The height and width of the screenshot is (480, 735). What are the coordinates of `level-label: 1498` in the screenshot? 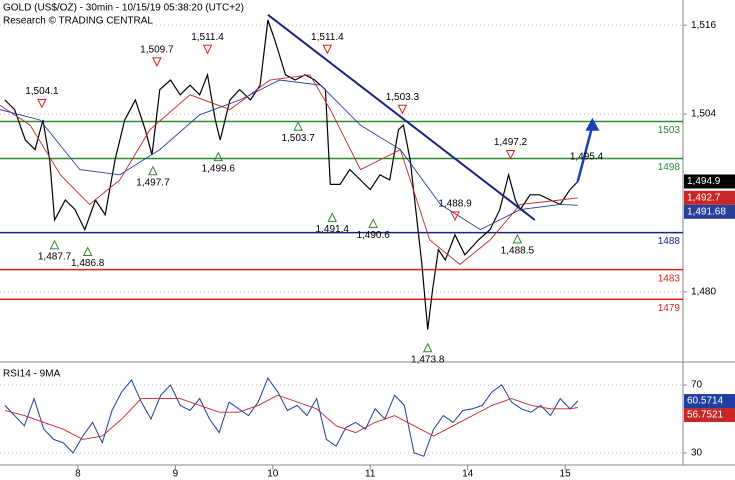 It's located at (669, 167).